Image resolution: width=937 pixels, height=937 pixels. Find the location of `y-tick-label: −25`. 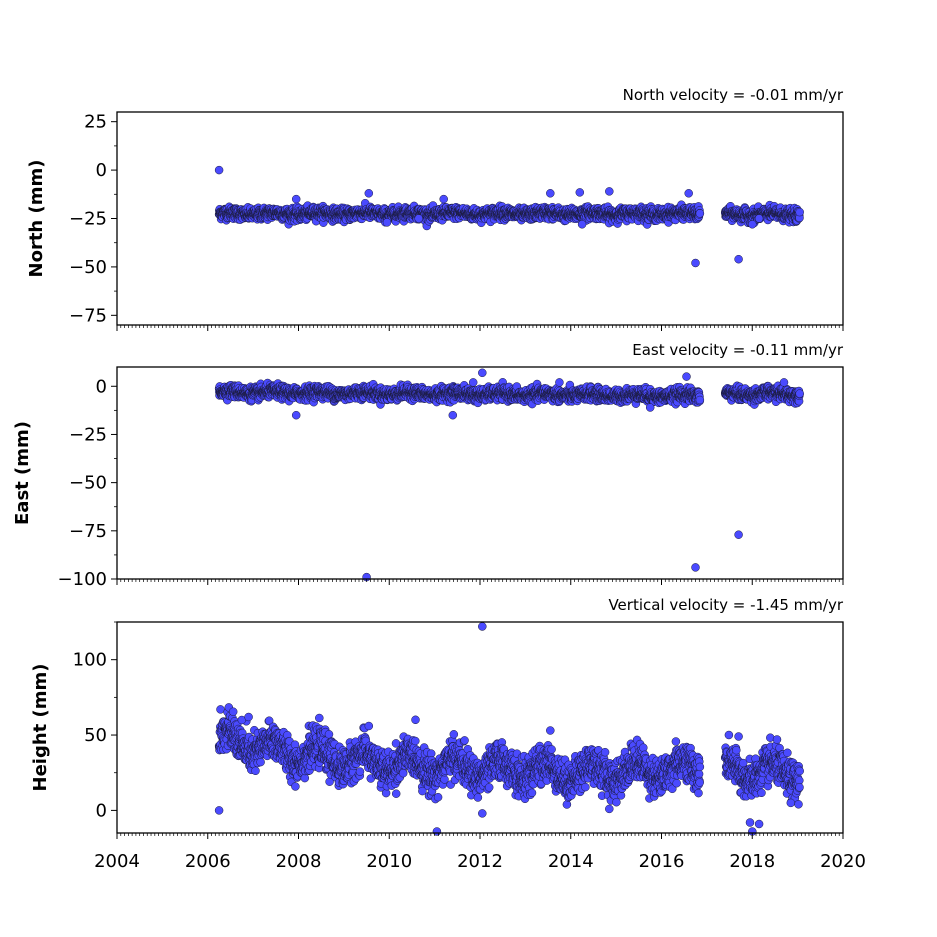

y-tick-label: −25 is located at coordinates (88, 219).